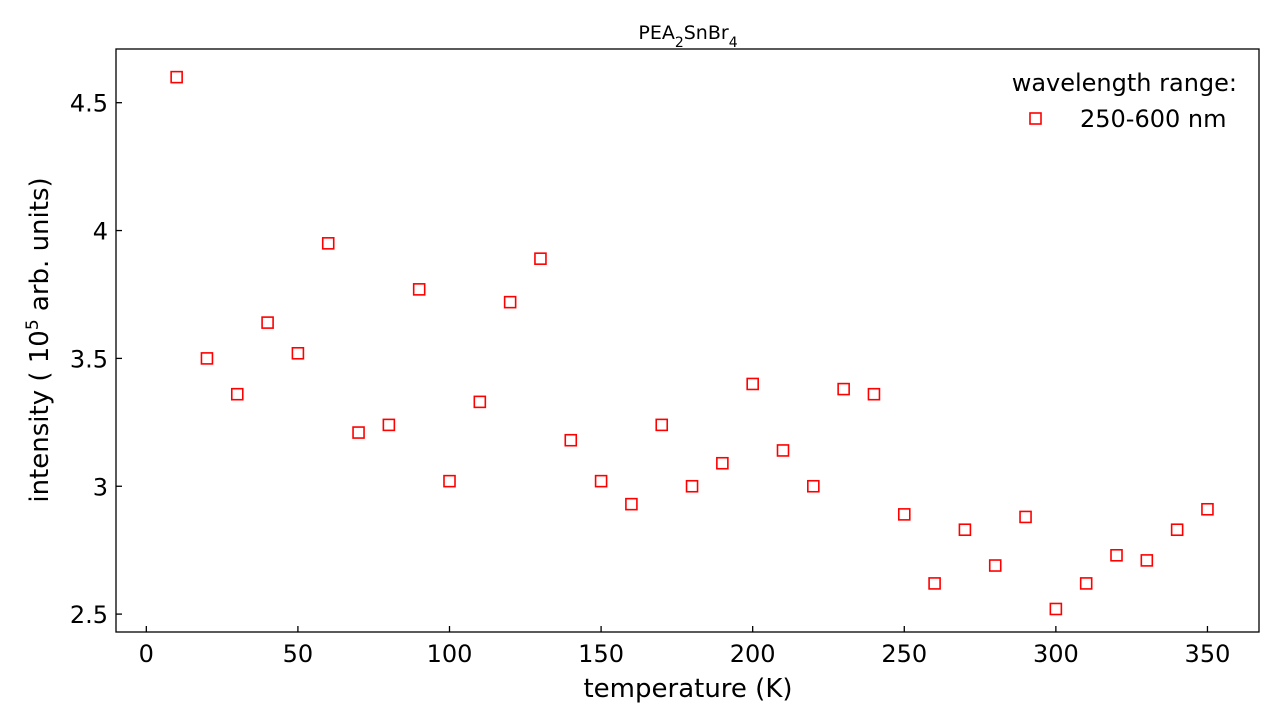  I want to click on legend-marker, so click(1035, 118).